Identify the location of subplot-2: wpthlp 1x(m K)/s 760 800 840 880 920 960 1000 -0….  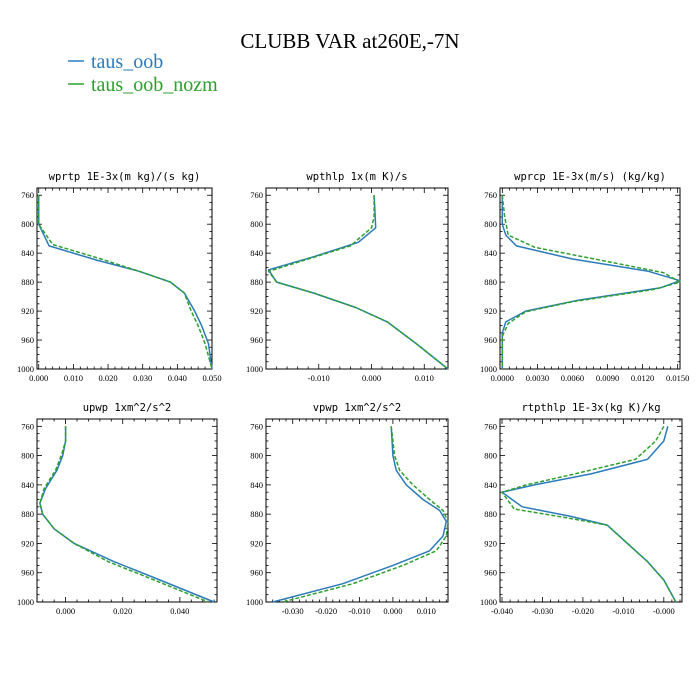
(347, 277).